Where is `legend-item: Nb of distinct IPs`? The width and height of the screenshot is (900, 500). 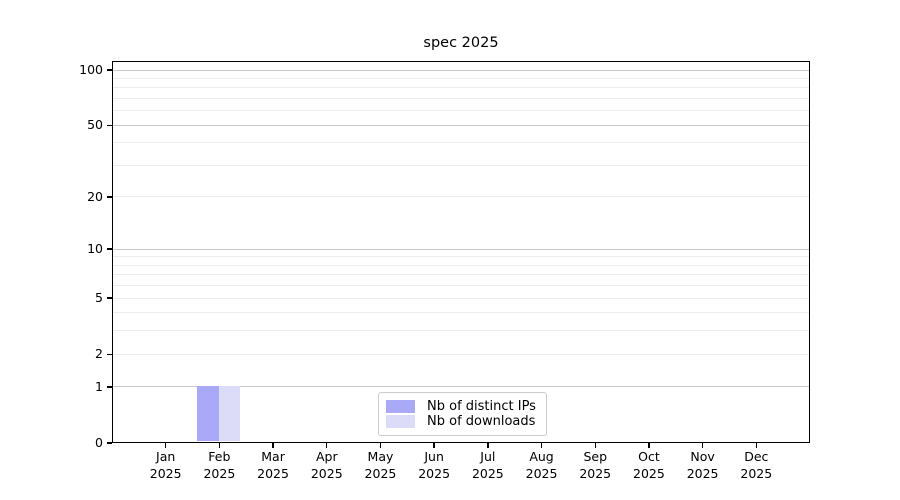
legend-item: Nb of distinct IPs is located at coordinates (462, 406).